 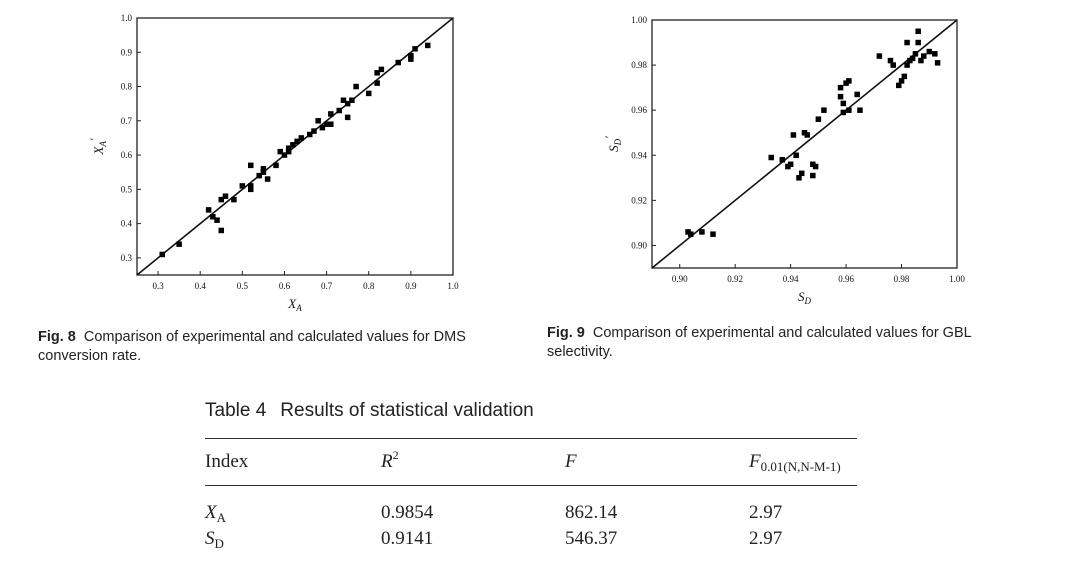 I want to click on header-r2: R2, so click(x=390, y=460).